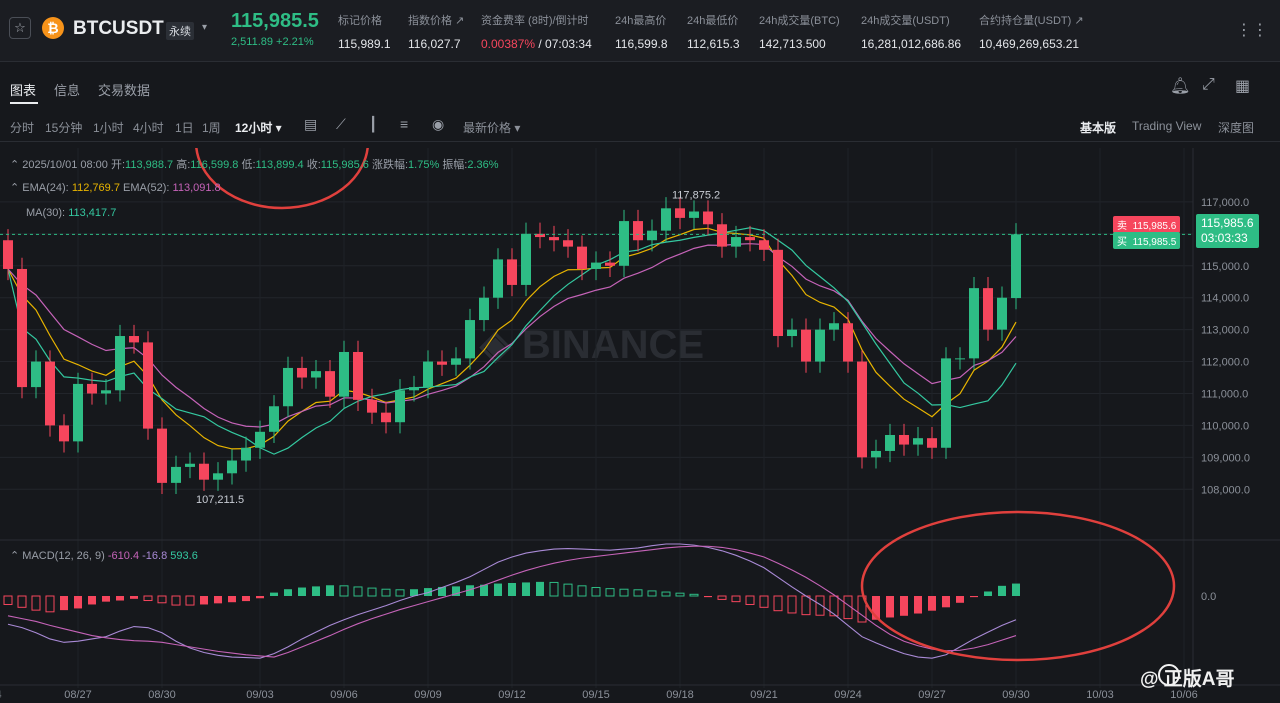  Describe the element at coordinates (563, 44) in the screenshot. I see `funding-countdown: / 07:03:34` at that location.